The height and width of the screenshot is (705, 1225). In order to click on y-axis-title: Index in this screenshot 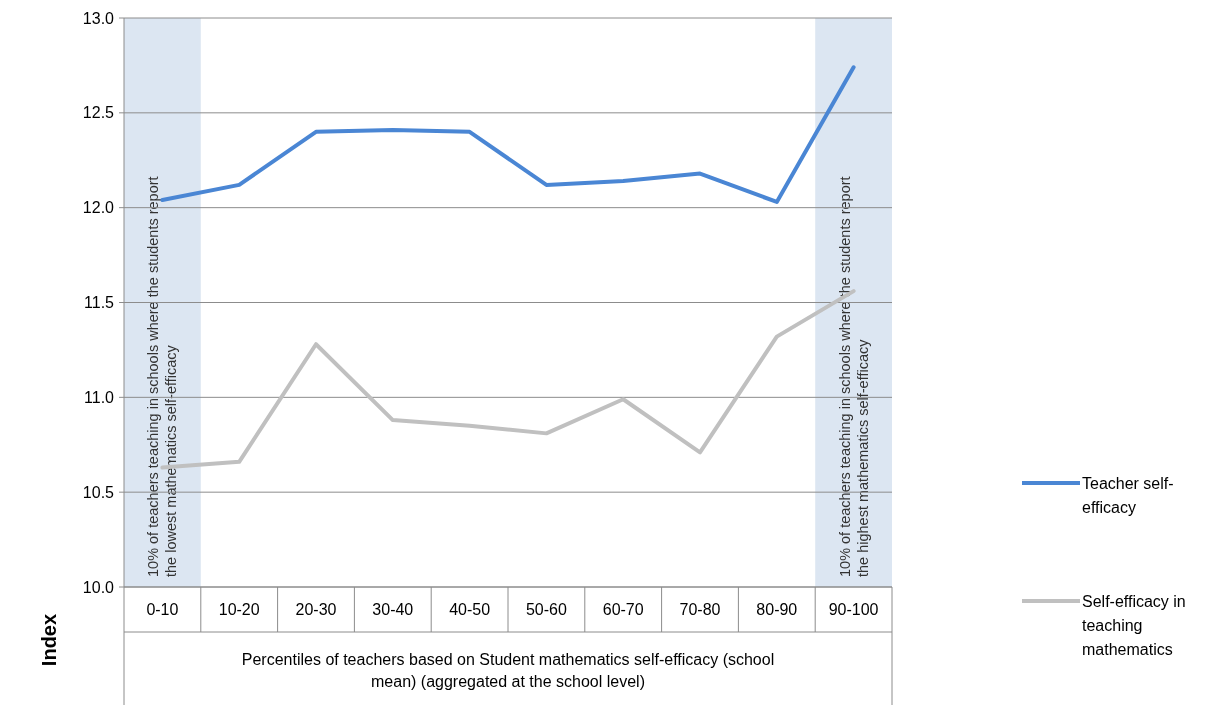, I will do `click(49, 640)`.